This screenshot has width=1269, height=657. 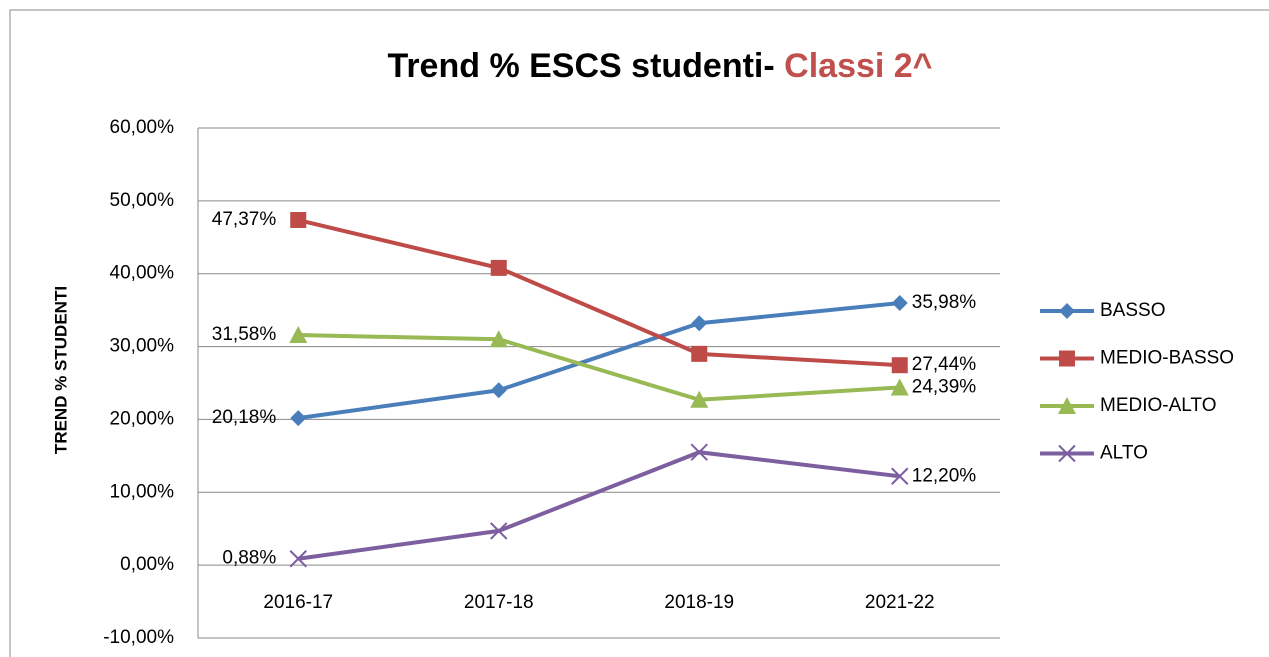 What do you see at coordinates (142, 200) in the screenshot?
I see `y-tick-label: 50,00%` at bounding box center [142, 200].